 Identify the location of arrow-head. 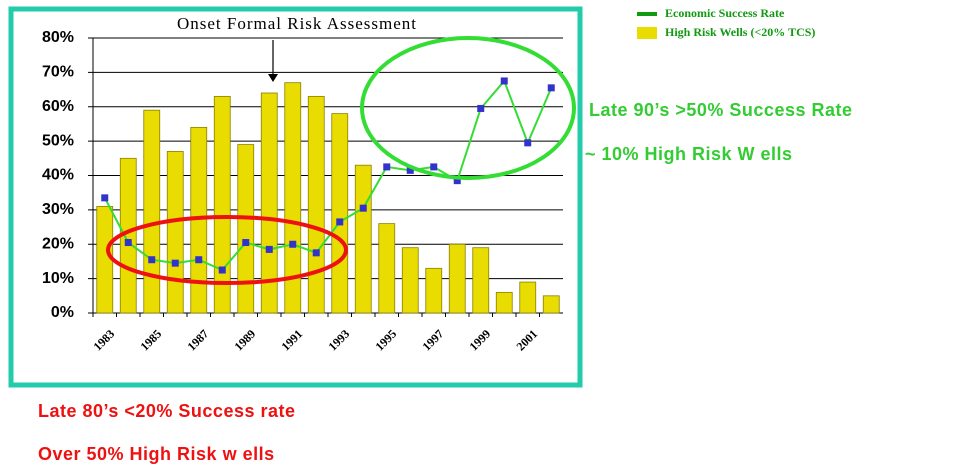
(273, 78).